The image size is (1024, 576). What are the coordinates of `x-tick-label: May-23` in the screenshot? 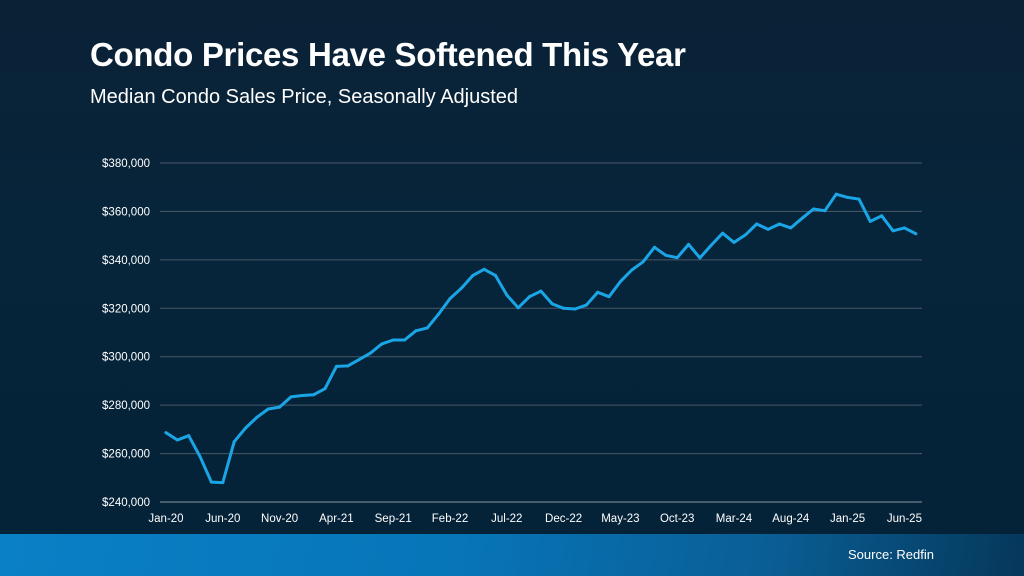 It's located at (620, 519).